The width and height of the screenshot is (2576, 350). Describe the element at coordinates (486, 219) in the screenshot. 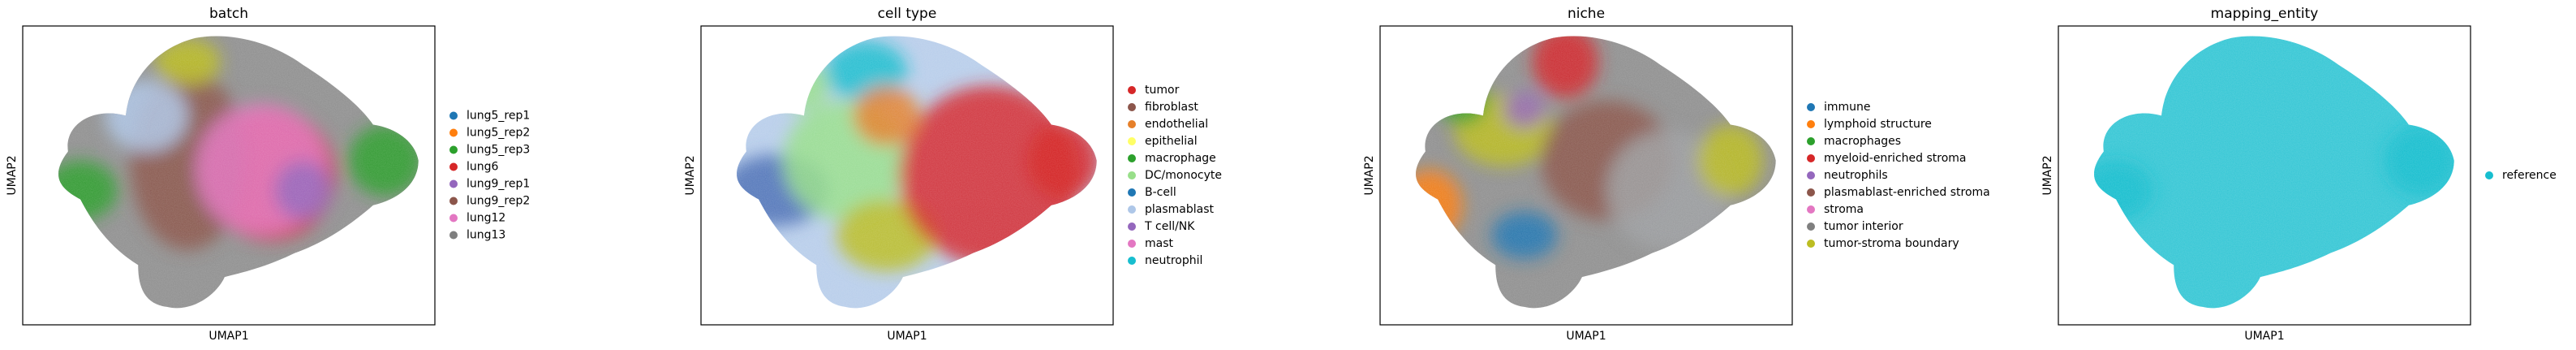

I see `legend-label: lung12` at that location.